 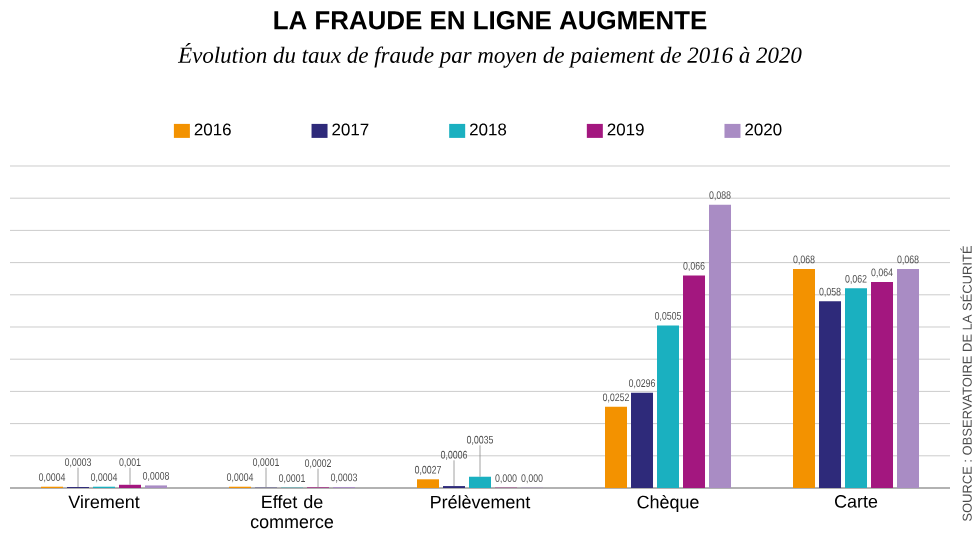 I want to click on legend-label: 2017, so click(x=350, y=129).